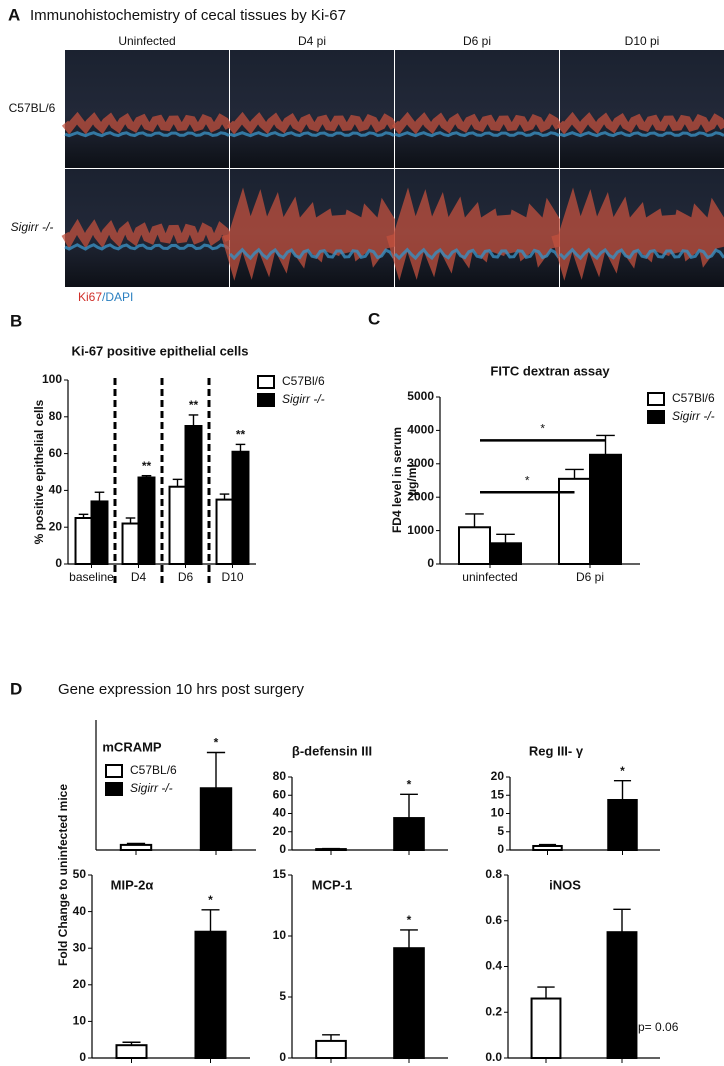  Describe the element at coordinates (14, 14) in the screenshot. I see `panel-label: A` at that location.